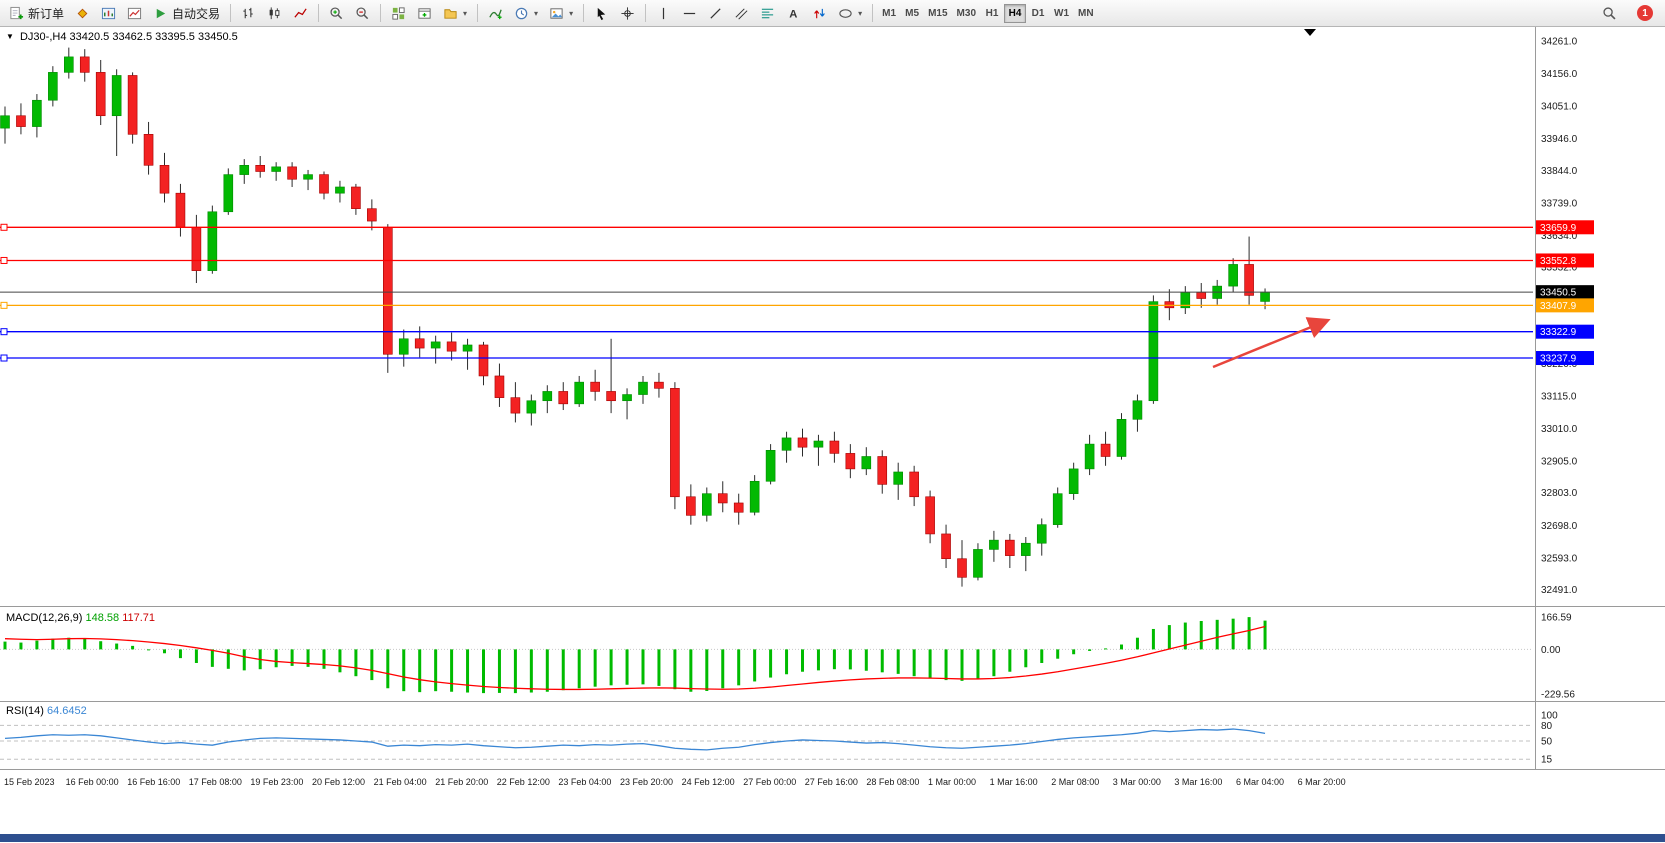  What do you see at coordinates (1322, 782) in the screenshot?
I see `time-axis-label: 6 Mar 20:00` at bounding box center [1322, 782].